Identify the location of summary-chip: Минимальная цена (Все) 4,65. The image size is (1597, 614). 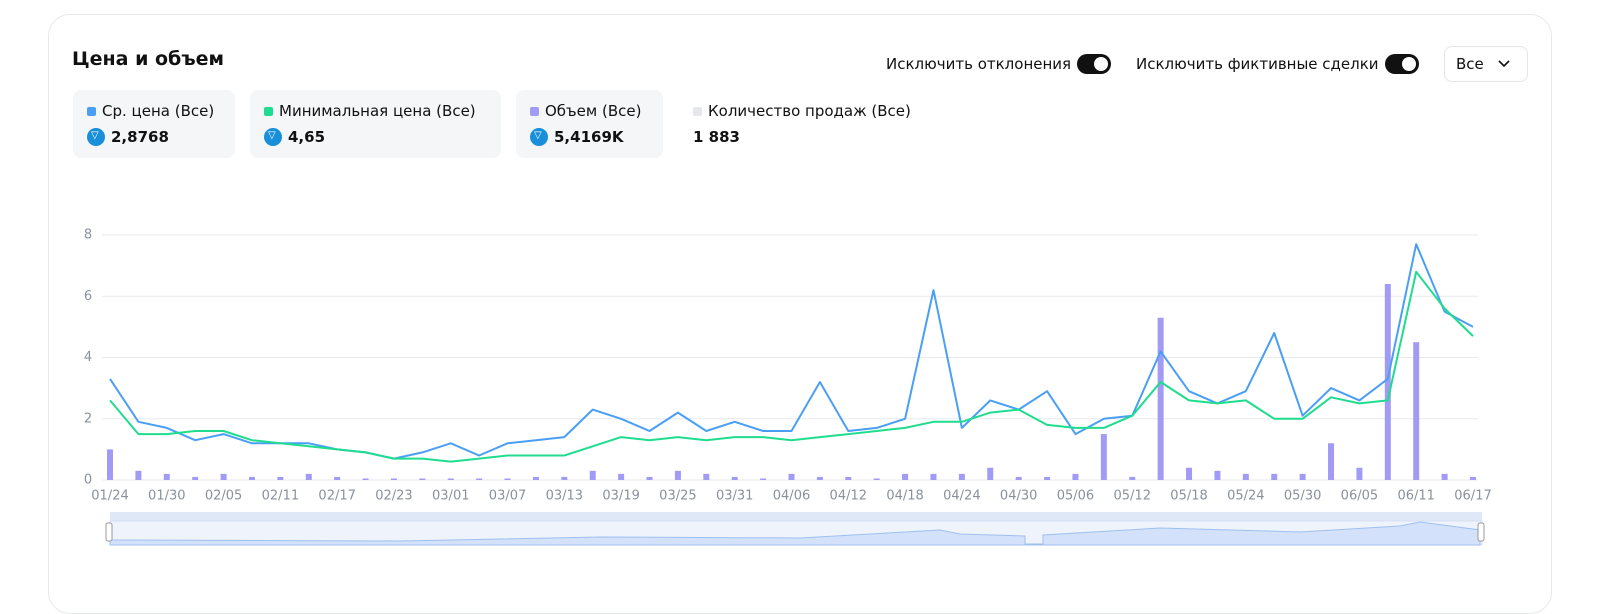
(375, 124).